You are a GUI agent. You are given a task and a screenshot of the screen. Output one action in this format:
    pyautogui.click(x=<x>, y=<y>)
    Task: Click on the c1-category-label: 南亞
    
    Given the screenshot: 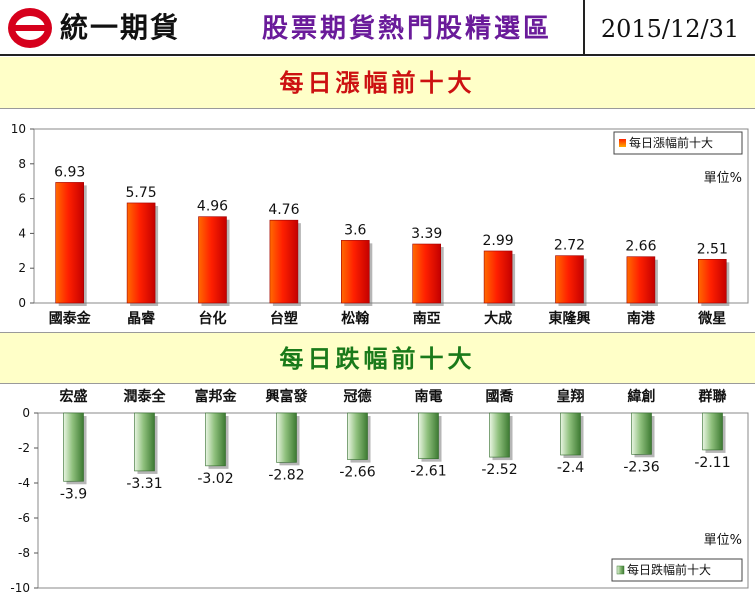 What is the action you would take?
    pyautogui.click(x=427, y=318)
    